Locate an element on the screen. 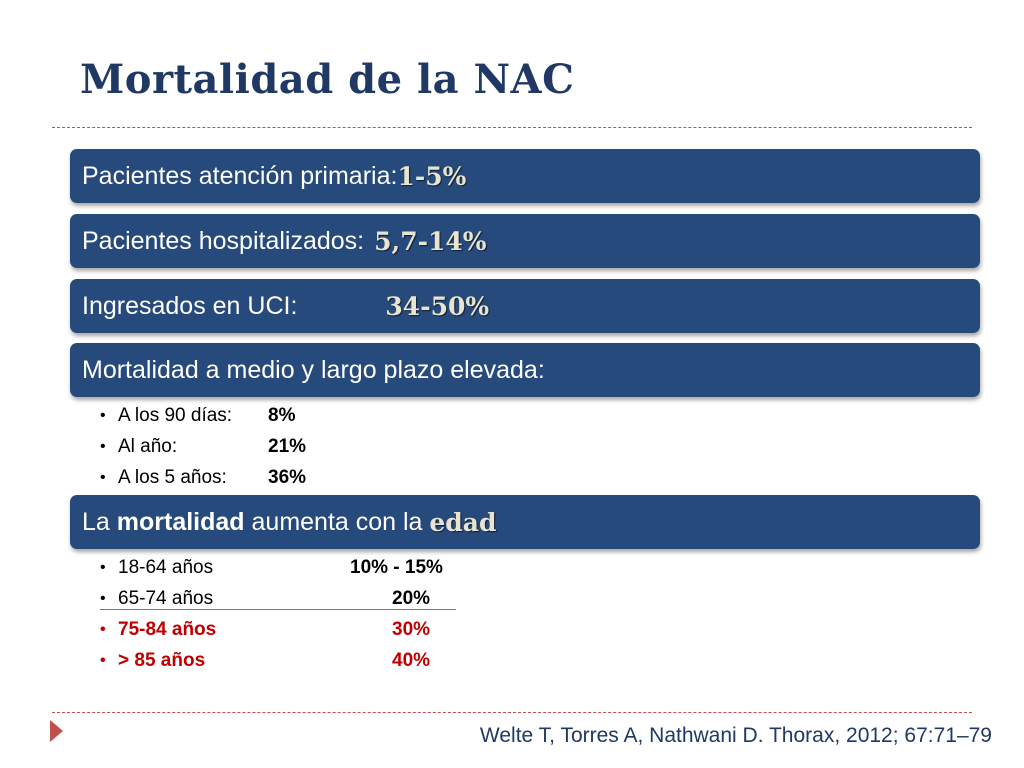  emphasis-edad: edad is located at coordinates (463, 522).